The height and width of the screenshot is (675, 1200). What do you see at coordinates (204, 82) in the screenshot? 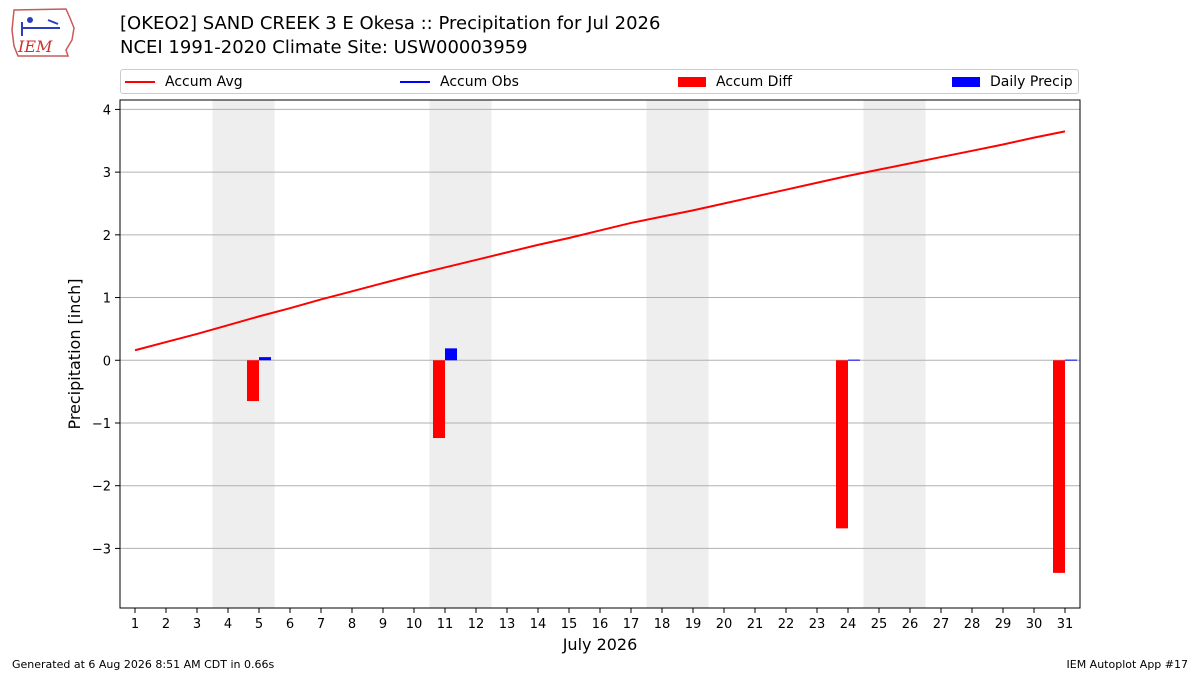
I see `legend-label-accum-avg: Accum Avg` at bounding box center [204, 82].